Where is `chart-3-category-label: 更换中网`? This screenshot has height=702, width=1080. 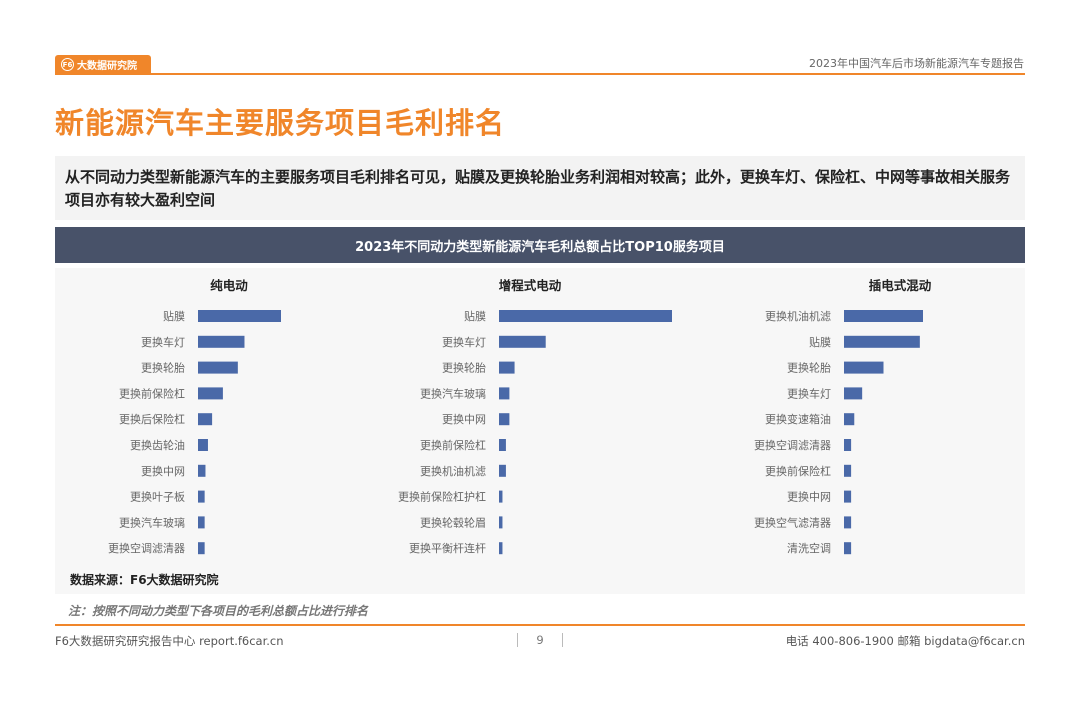
chart-3-category-label: 更换中网 is located at coordinates (809, 497).